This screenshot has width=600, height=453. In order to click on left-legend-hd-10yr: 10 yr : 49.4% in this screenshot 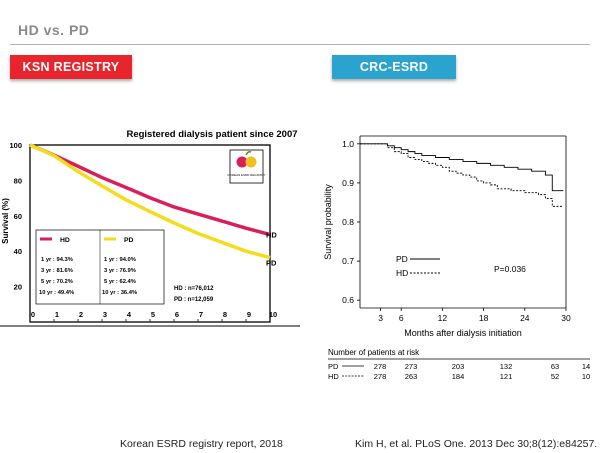, I will do `click(56, 293)`.